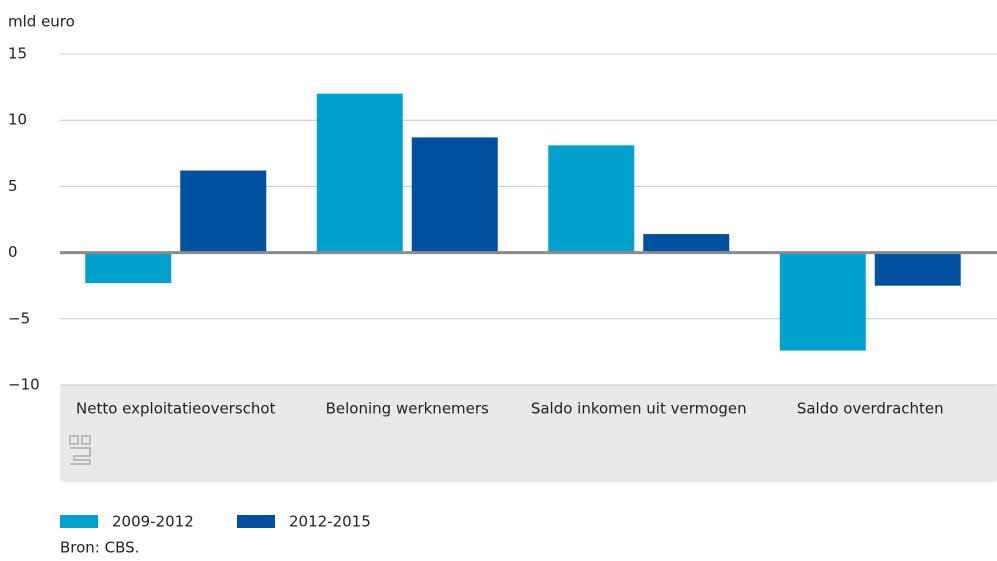 This screenshot has height=561, width=997. What do you see at coordinates (17, 120) in the screenshot?
I see `y-tick-label: 10` at bounding box center [17, 120].